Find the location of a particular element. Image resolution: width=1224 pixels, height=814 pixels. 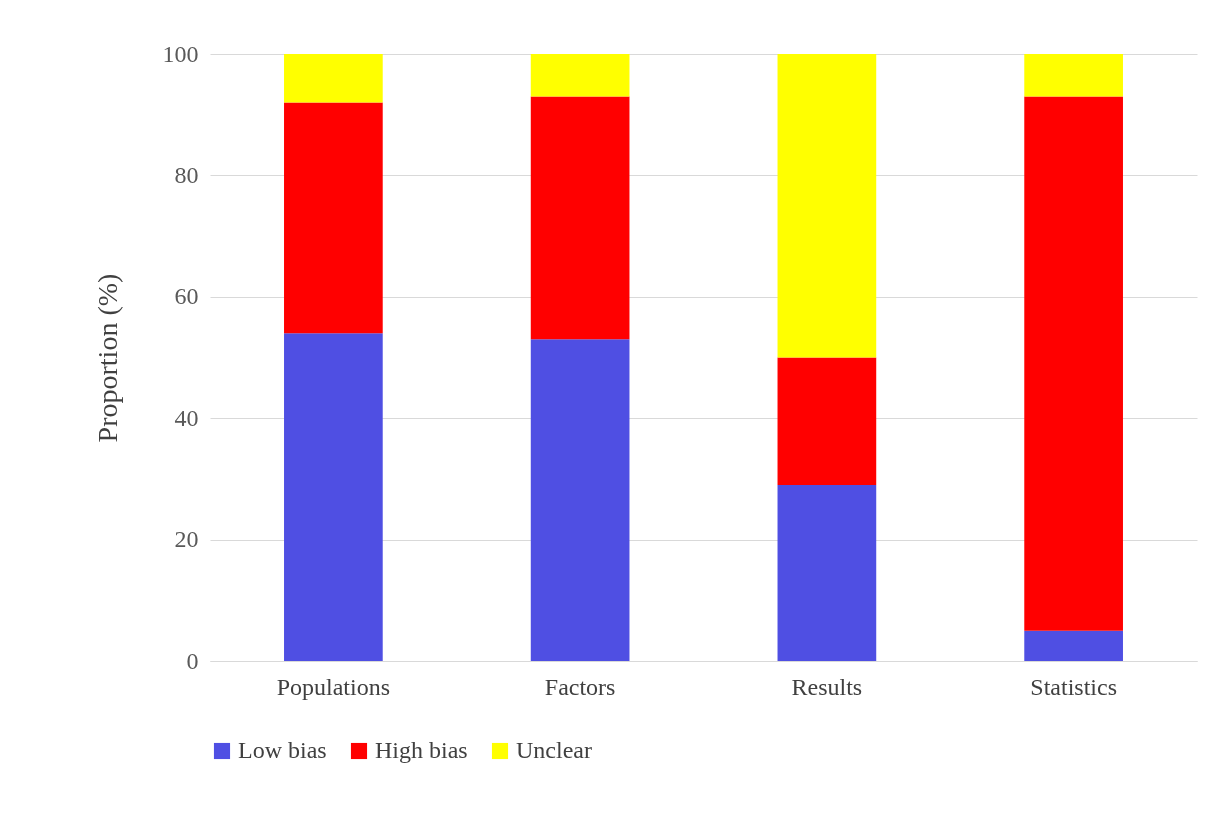

x-tick-label: Results is located at coordinates (827, 686).